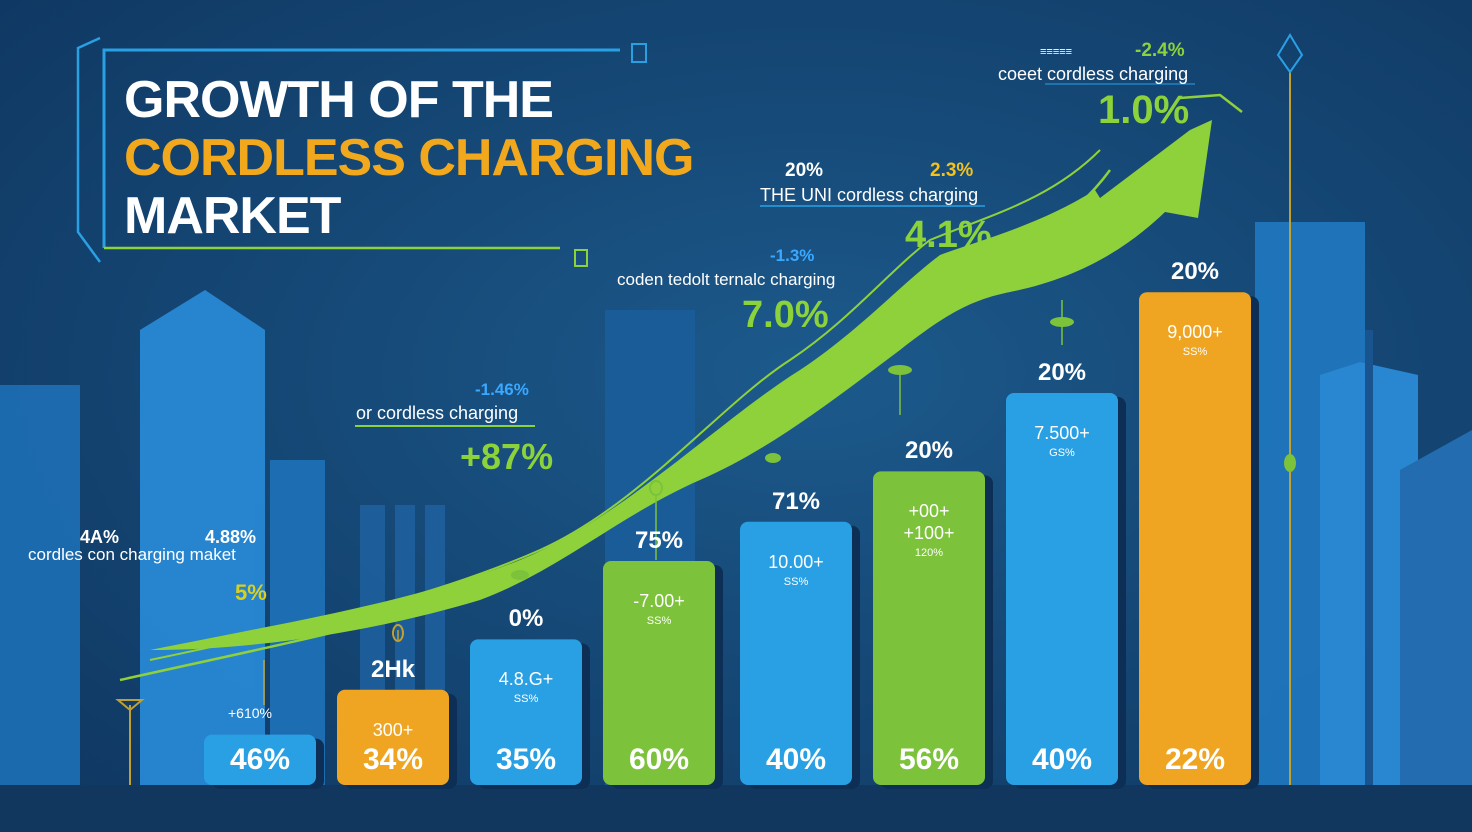 Image resolution: width=1472 pixels, height=832 pixels. What do you see at coordinates (1195, 332) in the screenshot?
I see `bar-8-inner-value: 9,000+` at bounding box center [1195, 332].